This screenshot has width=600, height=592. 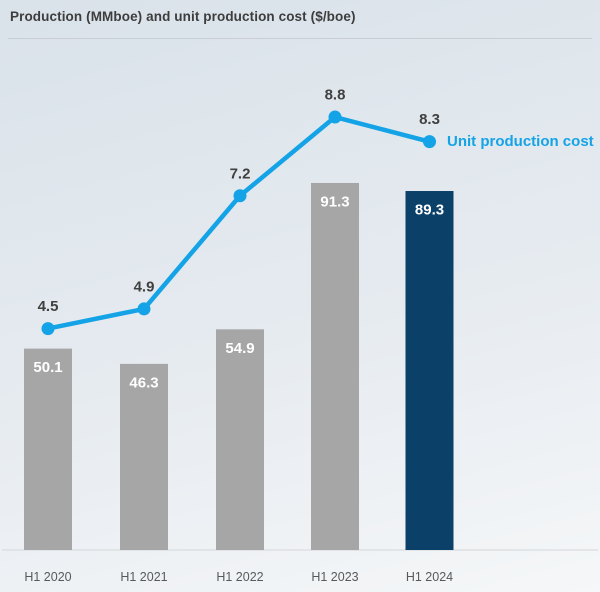 I want to click on line-value-label: 7.2, so click(x=240, y=173).